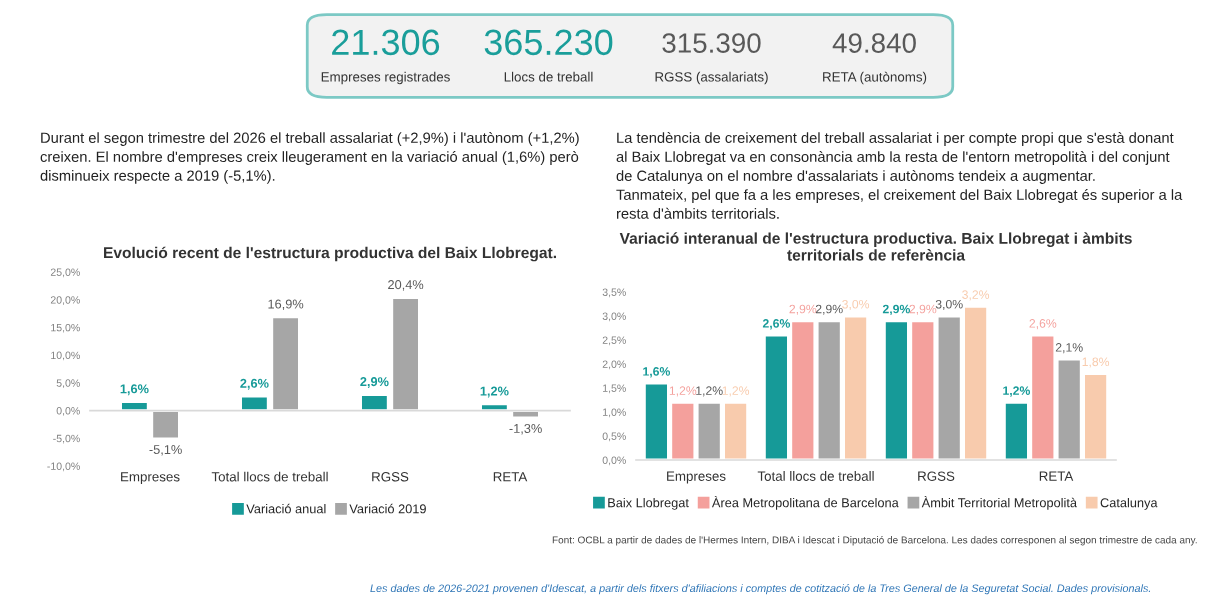 This screenshot has width=1222, height=600. What do you see at coordinates (548, 42) in the screenshot?
I see `text: 365.230` at bounding box center [548, 42].